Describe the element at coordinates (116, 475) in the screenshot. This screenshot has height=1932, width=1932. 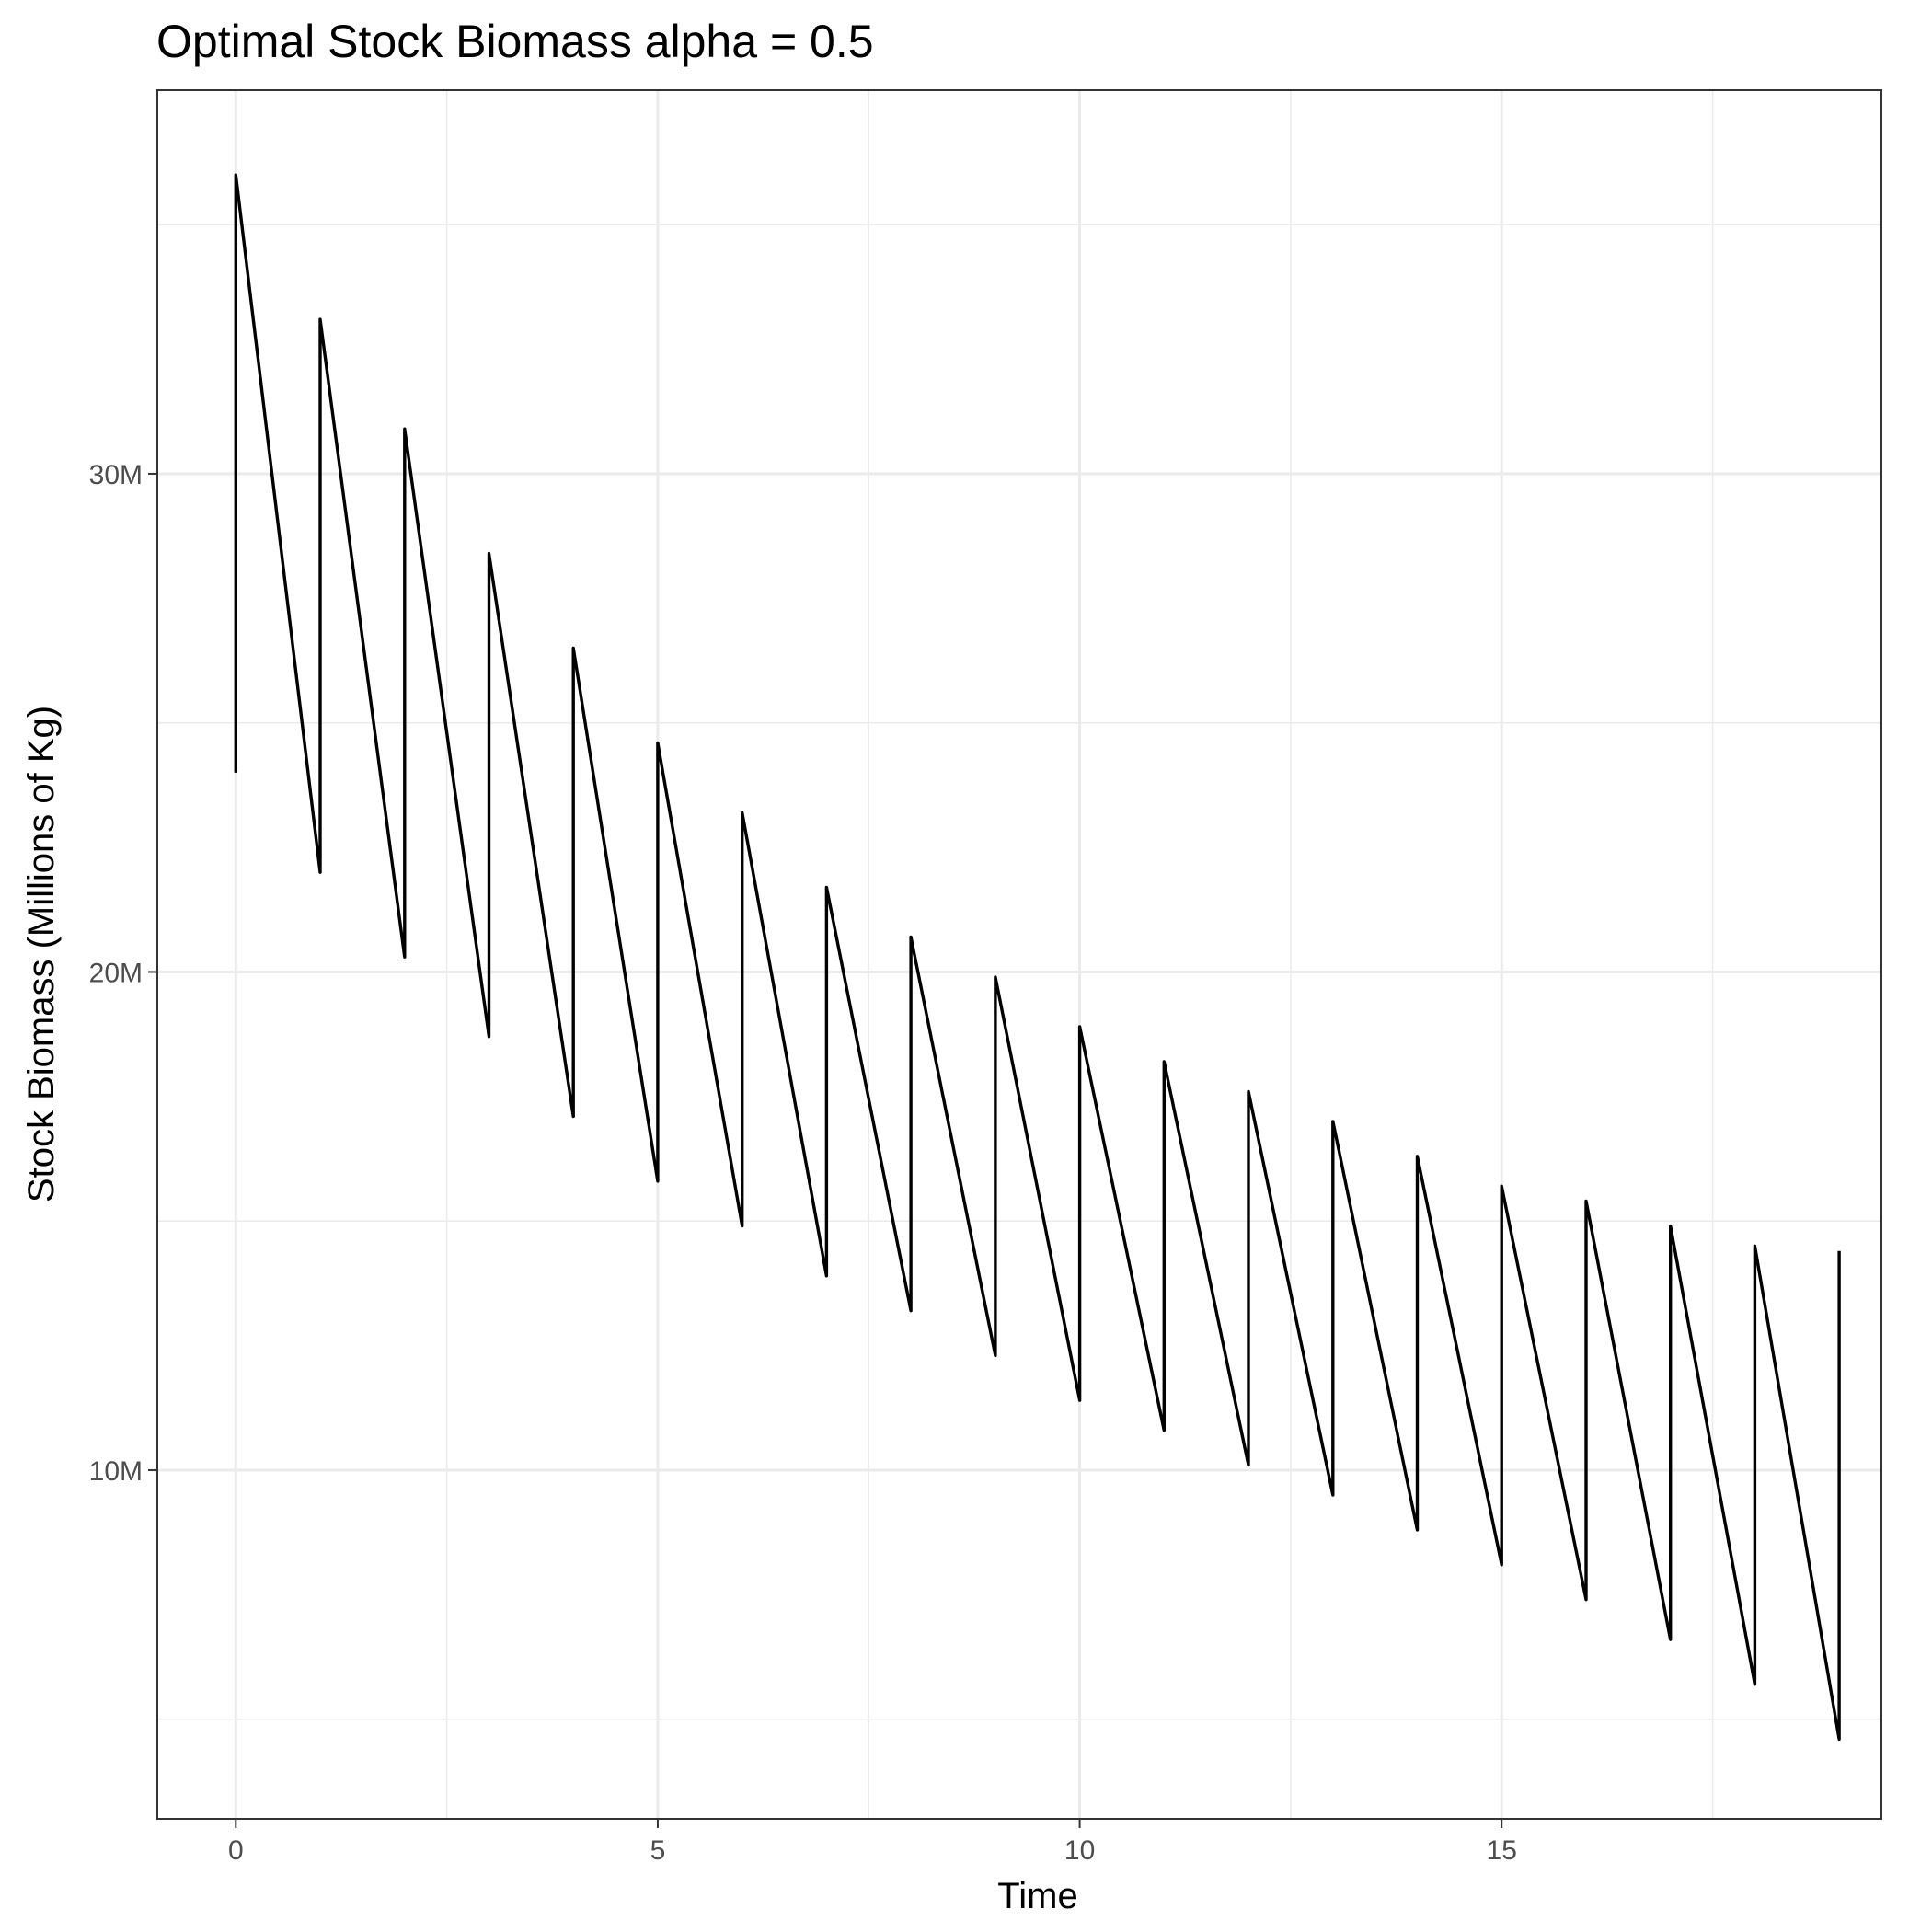
I see `y-tick-label: 30M` at that location.